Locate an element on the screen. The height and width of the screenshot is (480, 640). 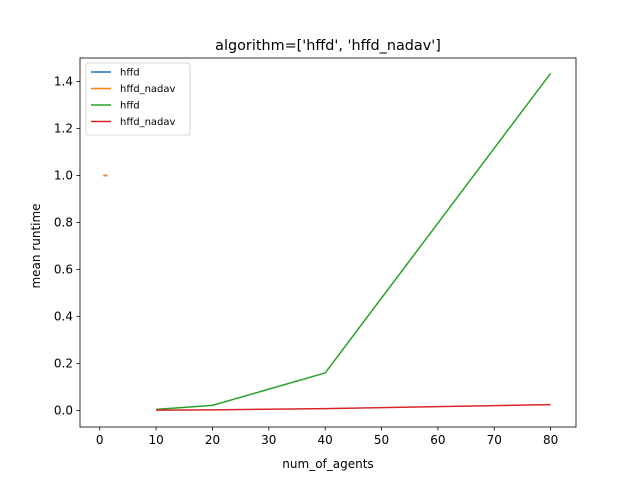
y-tick-label-1.2: 1.2 is located at coordinates (63, 129).